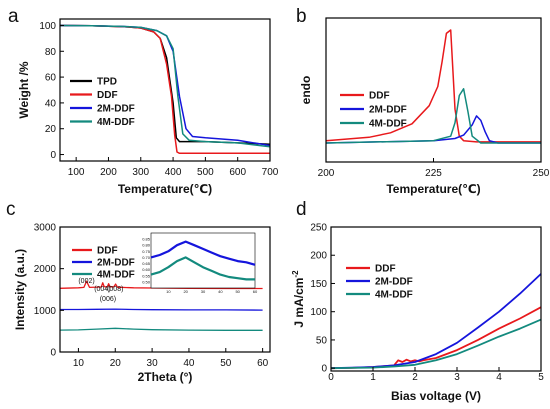  Describe the element at coordinates (76, 172) in the screenshot. I see `x-tick-label: 100` at that location.